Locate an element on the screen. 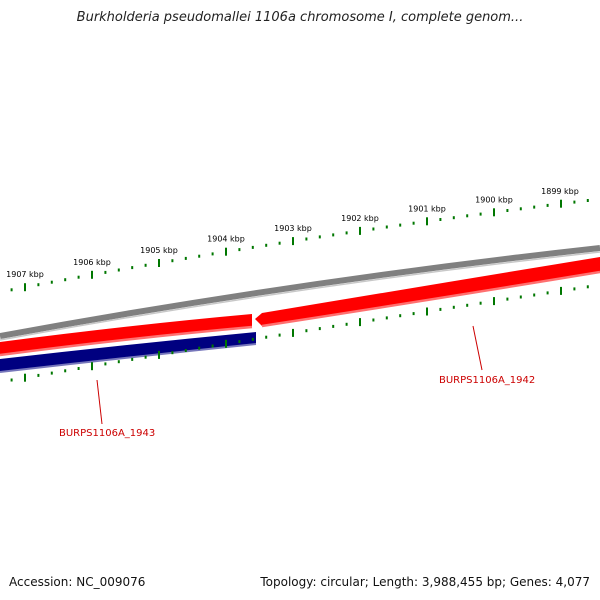 This screenshot has width=600, height=600. tick-label: 1905 kbp is located at coordinates (159, 250).